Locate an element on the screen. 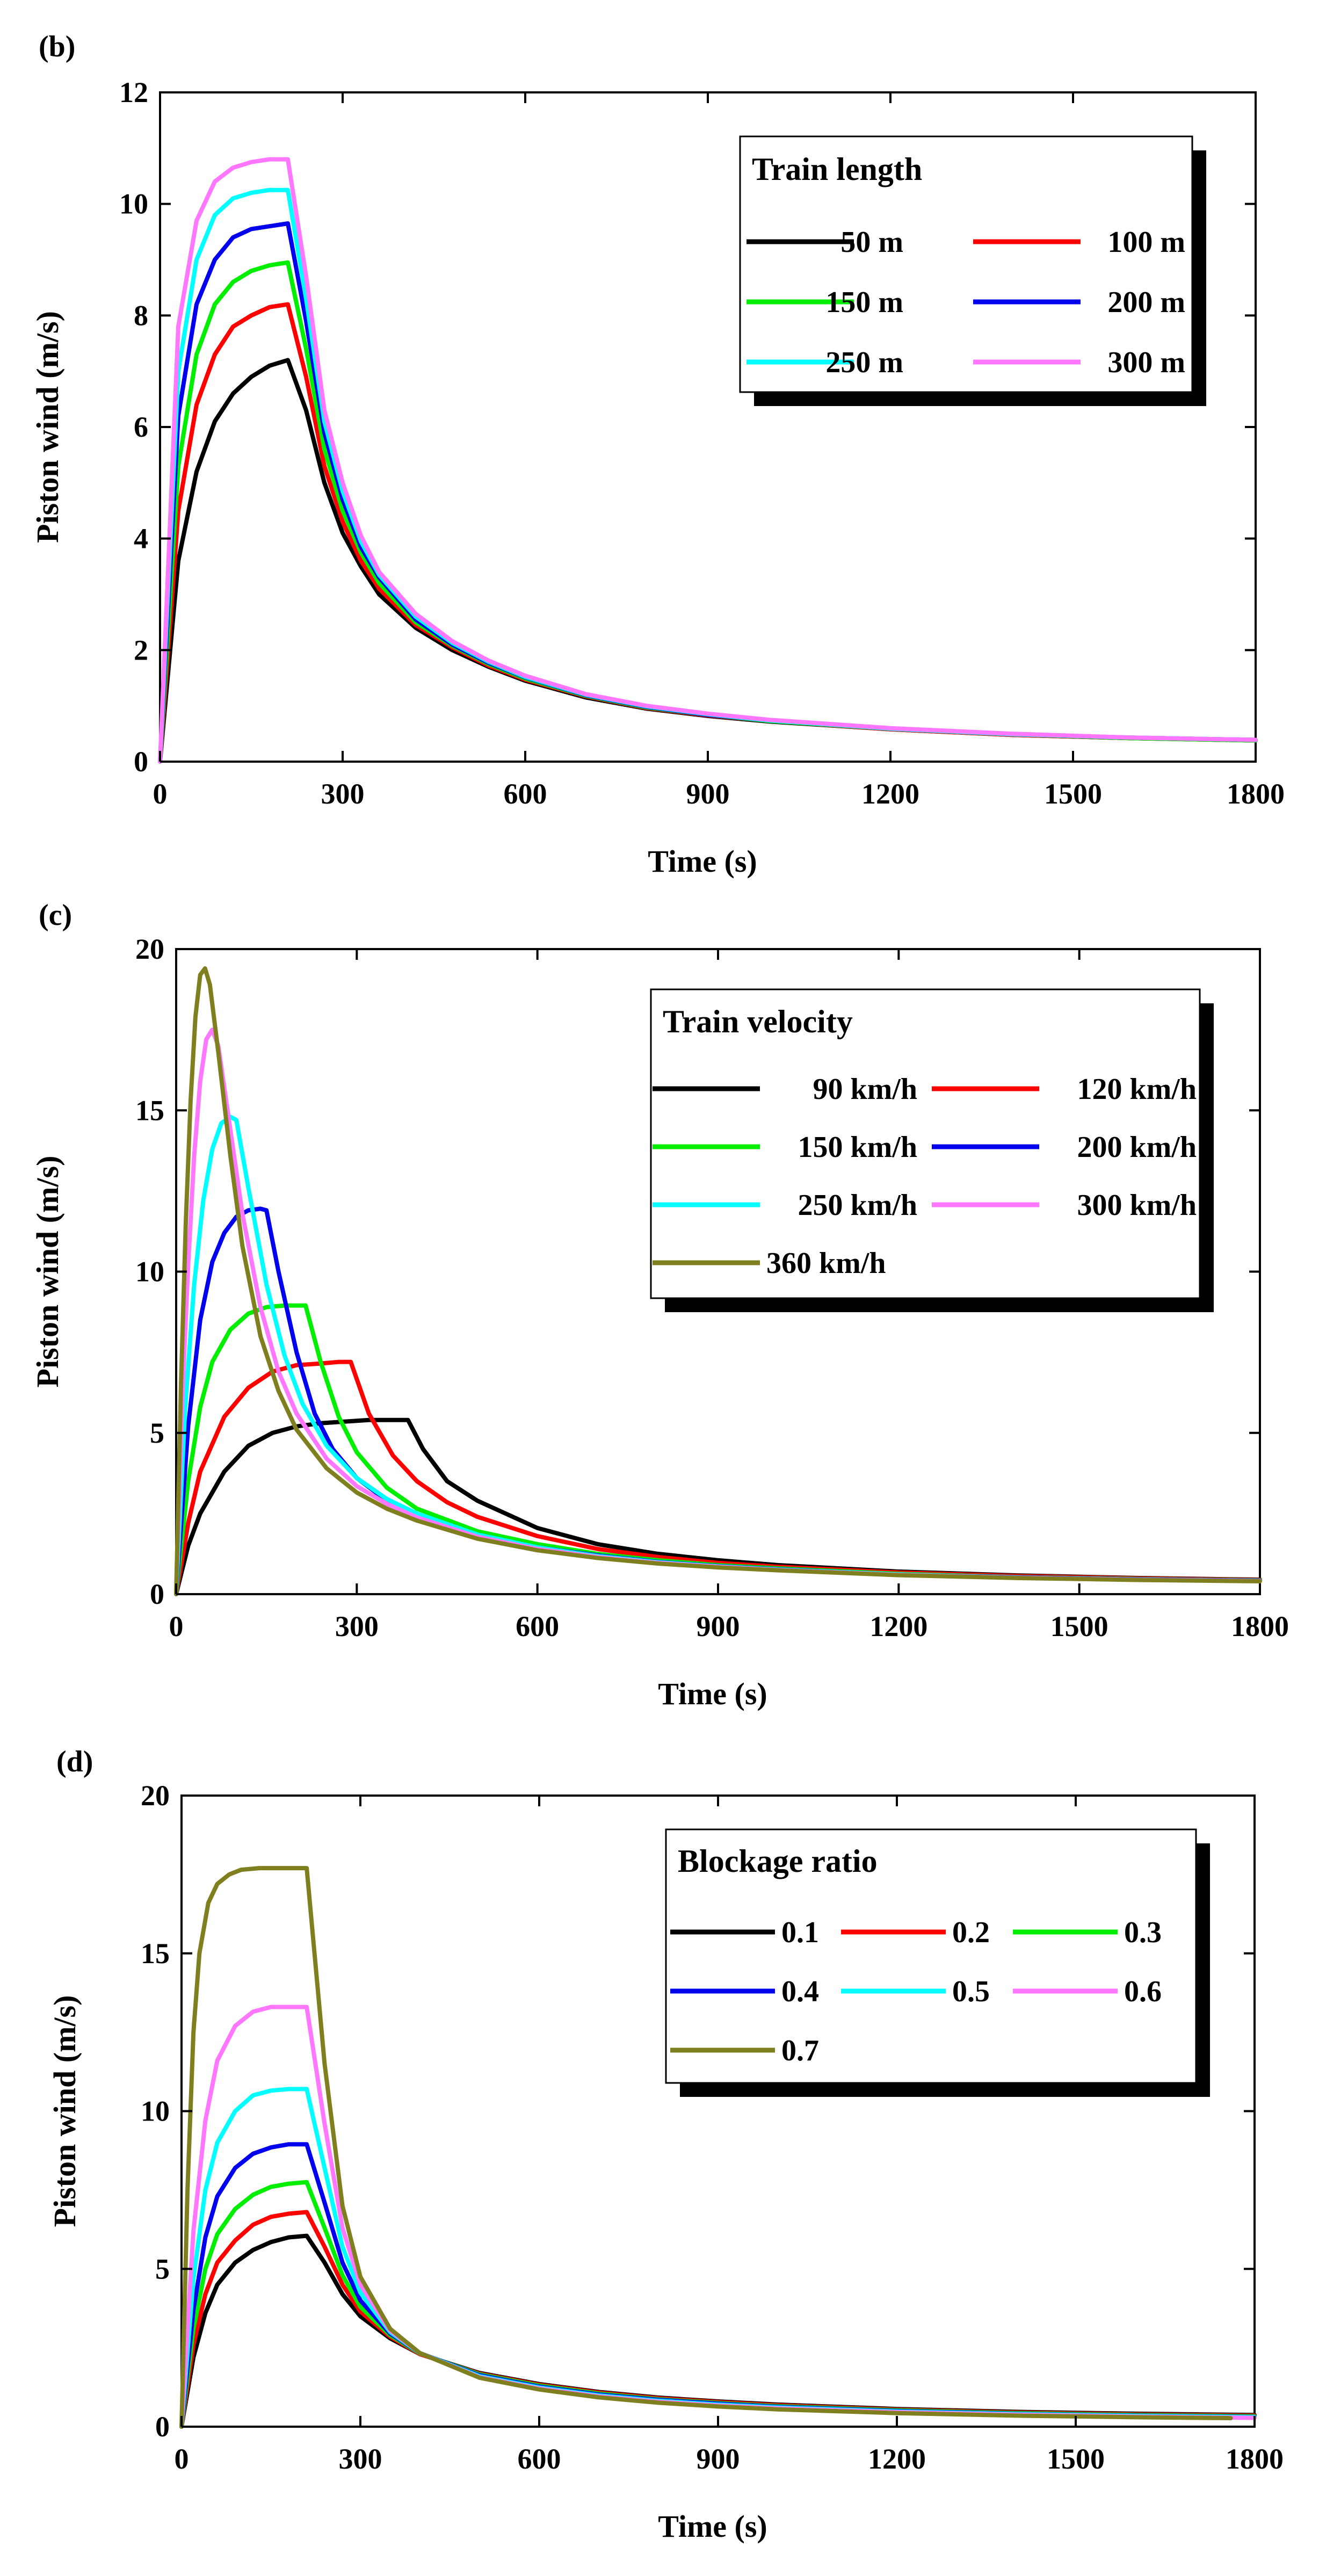 The width and height of the screenshot is (1319, 2576). legend-title: Train length is located at coordinates (837, 169).